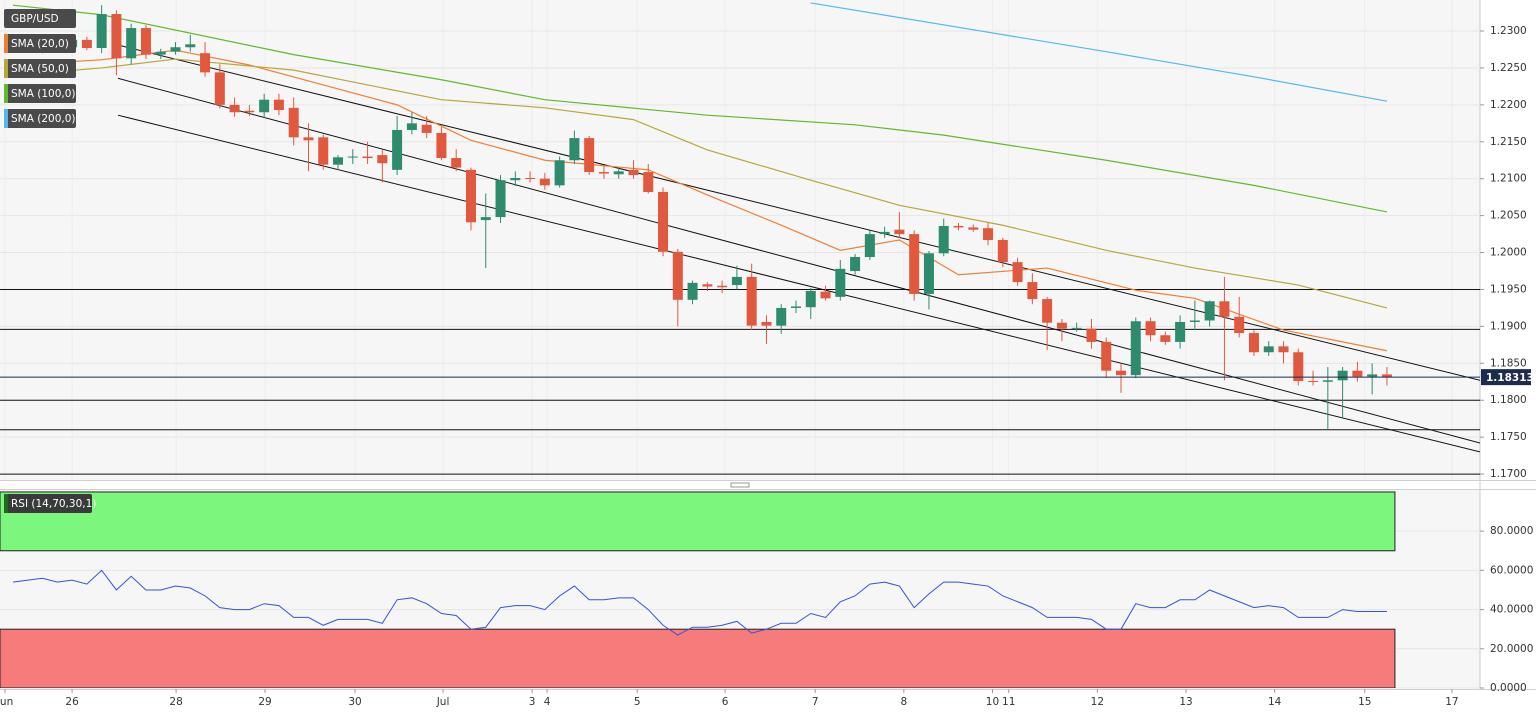 The height and width of the screenshot is (722, 1536). What do you see at coordinates (740, 485) in the screenshot?
I see `pane-resize-handle` at bounding box center [740, 485].